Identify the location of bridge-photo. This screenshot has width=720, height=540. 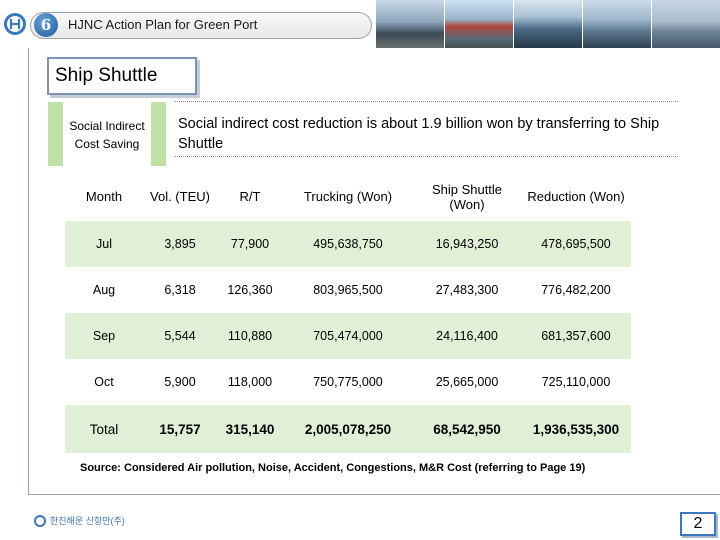
(616, 24).